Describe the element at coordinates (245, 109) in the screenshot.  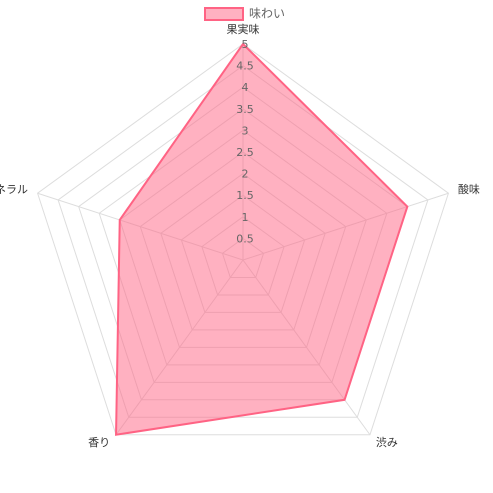
I see `r-tick-label: 3.5` at that location.